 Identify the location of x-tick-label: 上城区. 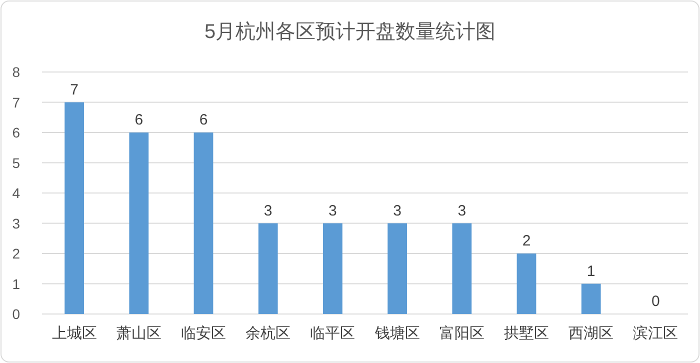
(74, 333).